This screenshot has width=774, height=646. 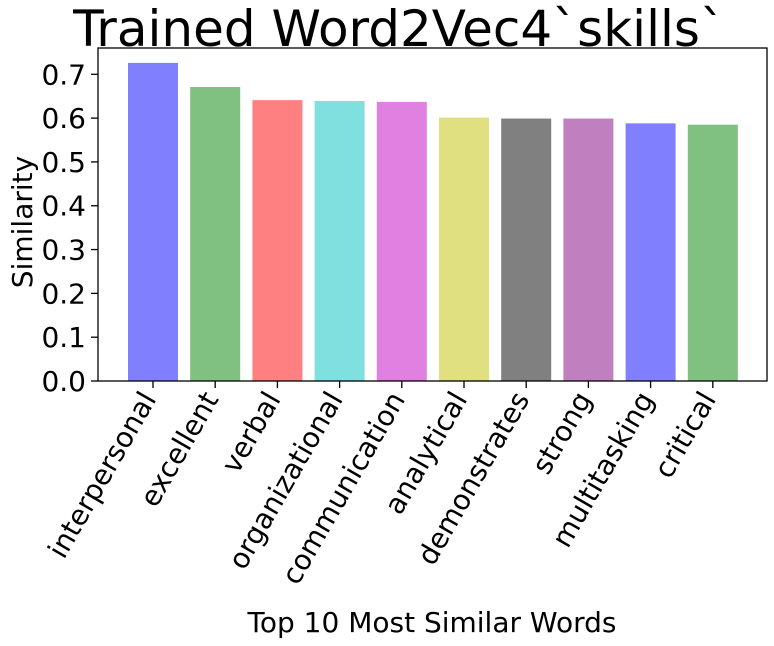 What do you see at coordinates (277, 240) in the screenshot?
I see `bar-verbal` at bounding box center [277, 240].